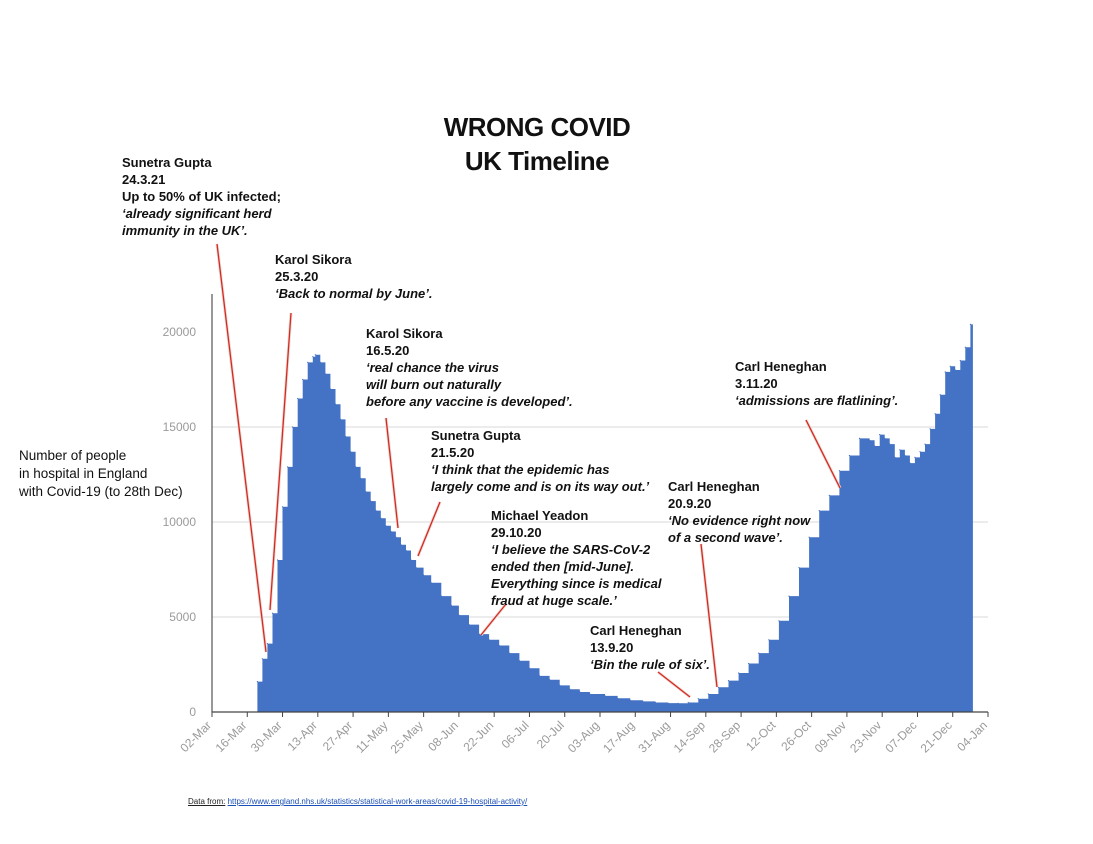 Image resolution: width=1093 pixels, height=844 pixels. I want to click on x-tick-label: 02-Mar, so click(195, 736).